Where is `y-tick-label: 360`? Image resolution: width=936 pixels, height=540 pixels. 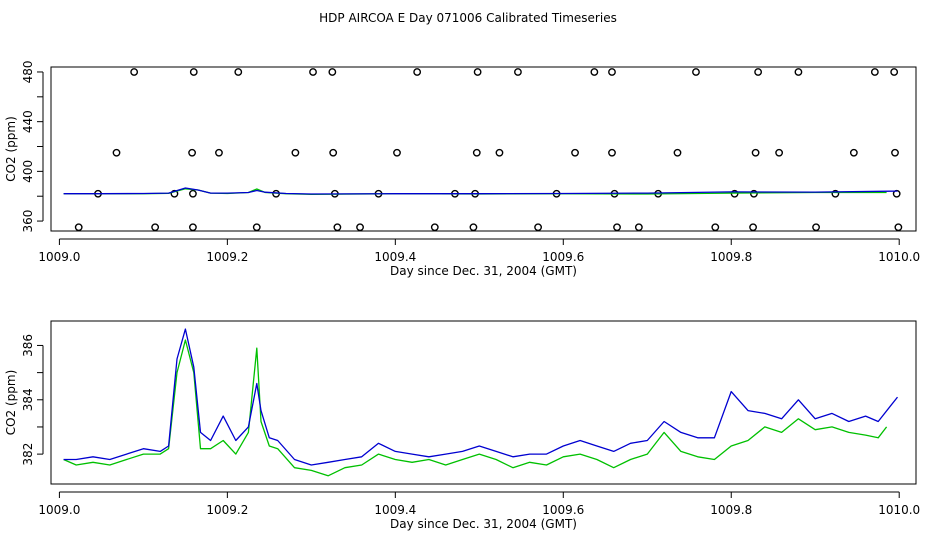 y-tick-label: 360 is located at coordinates (28, 221).